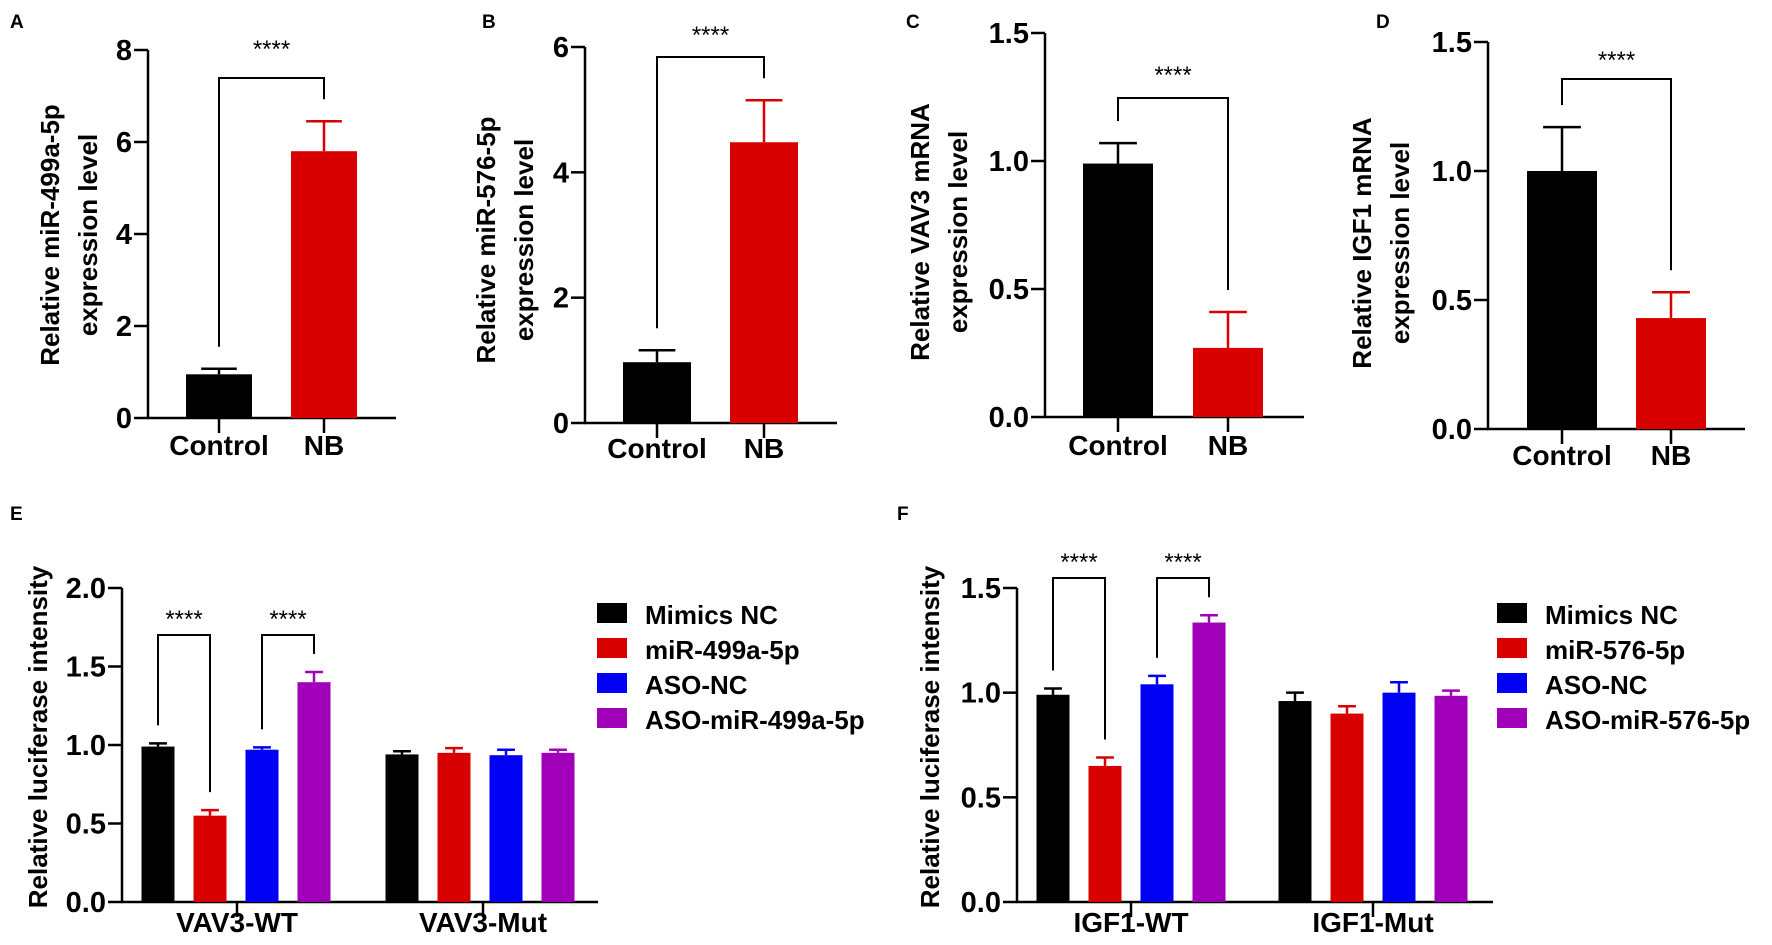  Describe the element at coordinates (16, 514) in the screenshot. I see `panel-label: E` at that location.